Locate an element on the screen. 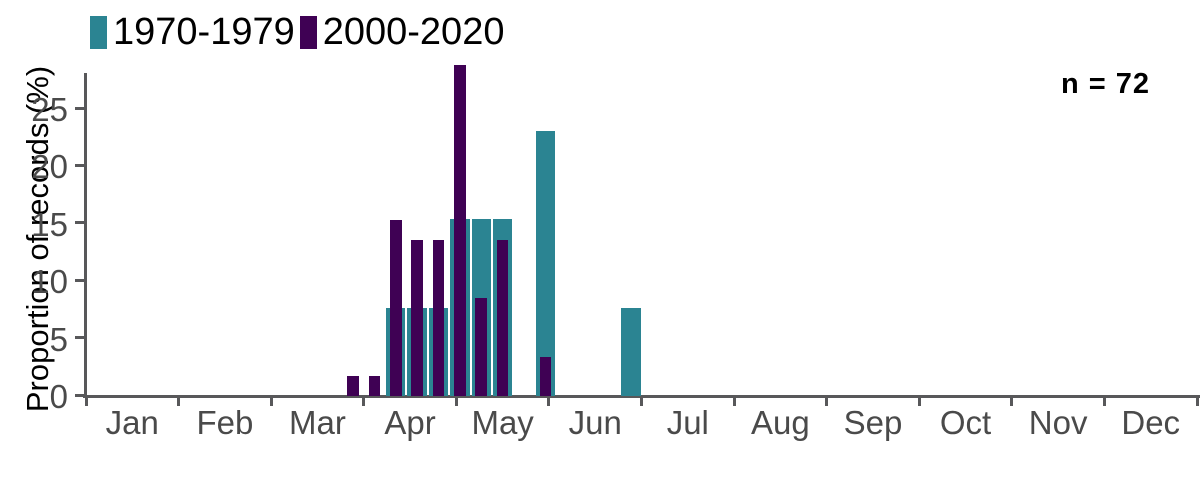 The width and height of the screenshot is (1200, 480). y-axis-tick-label: 25 is located at coordinates (49, 109).